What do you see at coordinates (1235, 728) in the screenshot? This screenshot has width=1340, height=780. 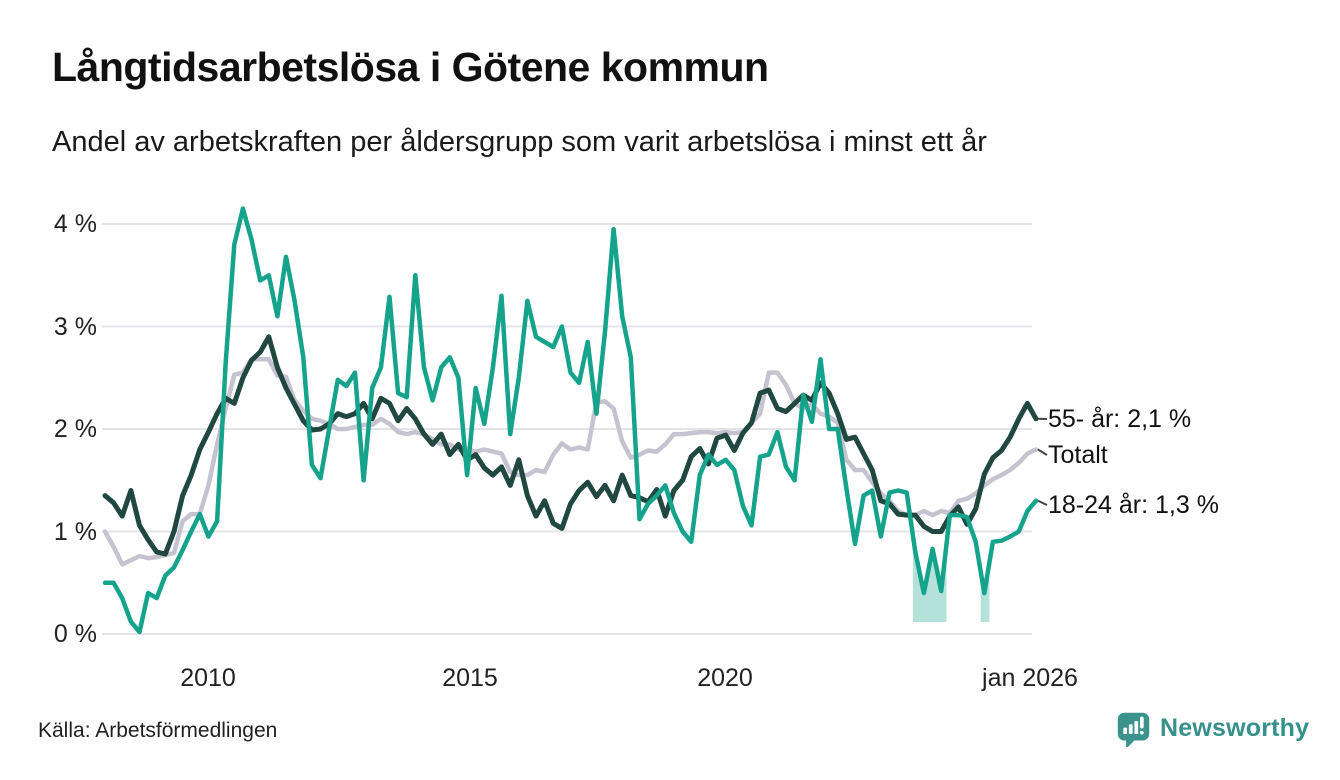 I see `newsworthy-logo-text: Newsworthy` at bounding box center [1235, 728].